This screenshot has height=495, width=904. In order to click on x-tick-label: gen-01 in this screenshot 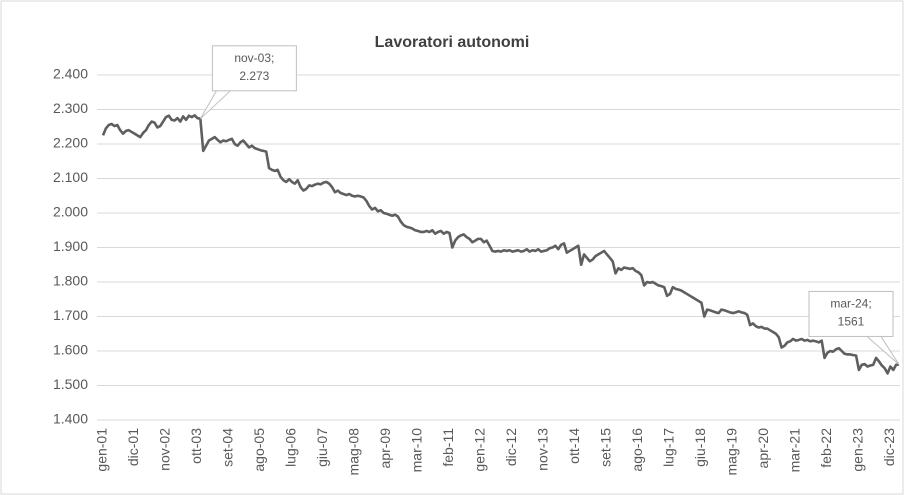, I will do `click(102, 450)`.